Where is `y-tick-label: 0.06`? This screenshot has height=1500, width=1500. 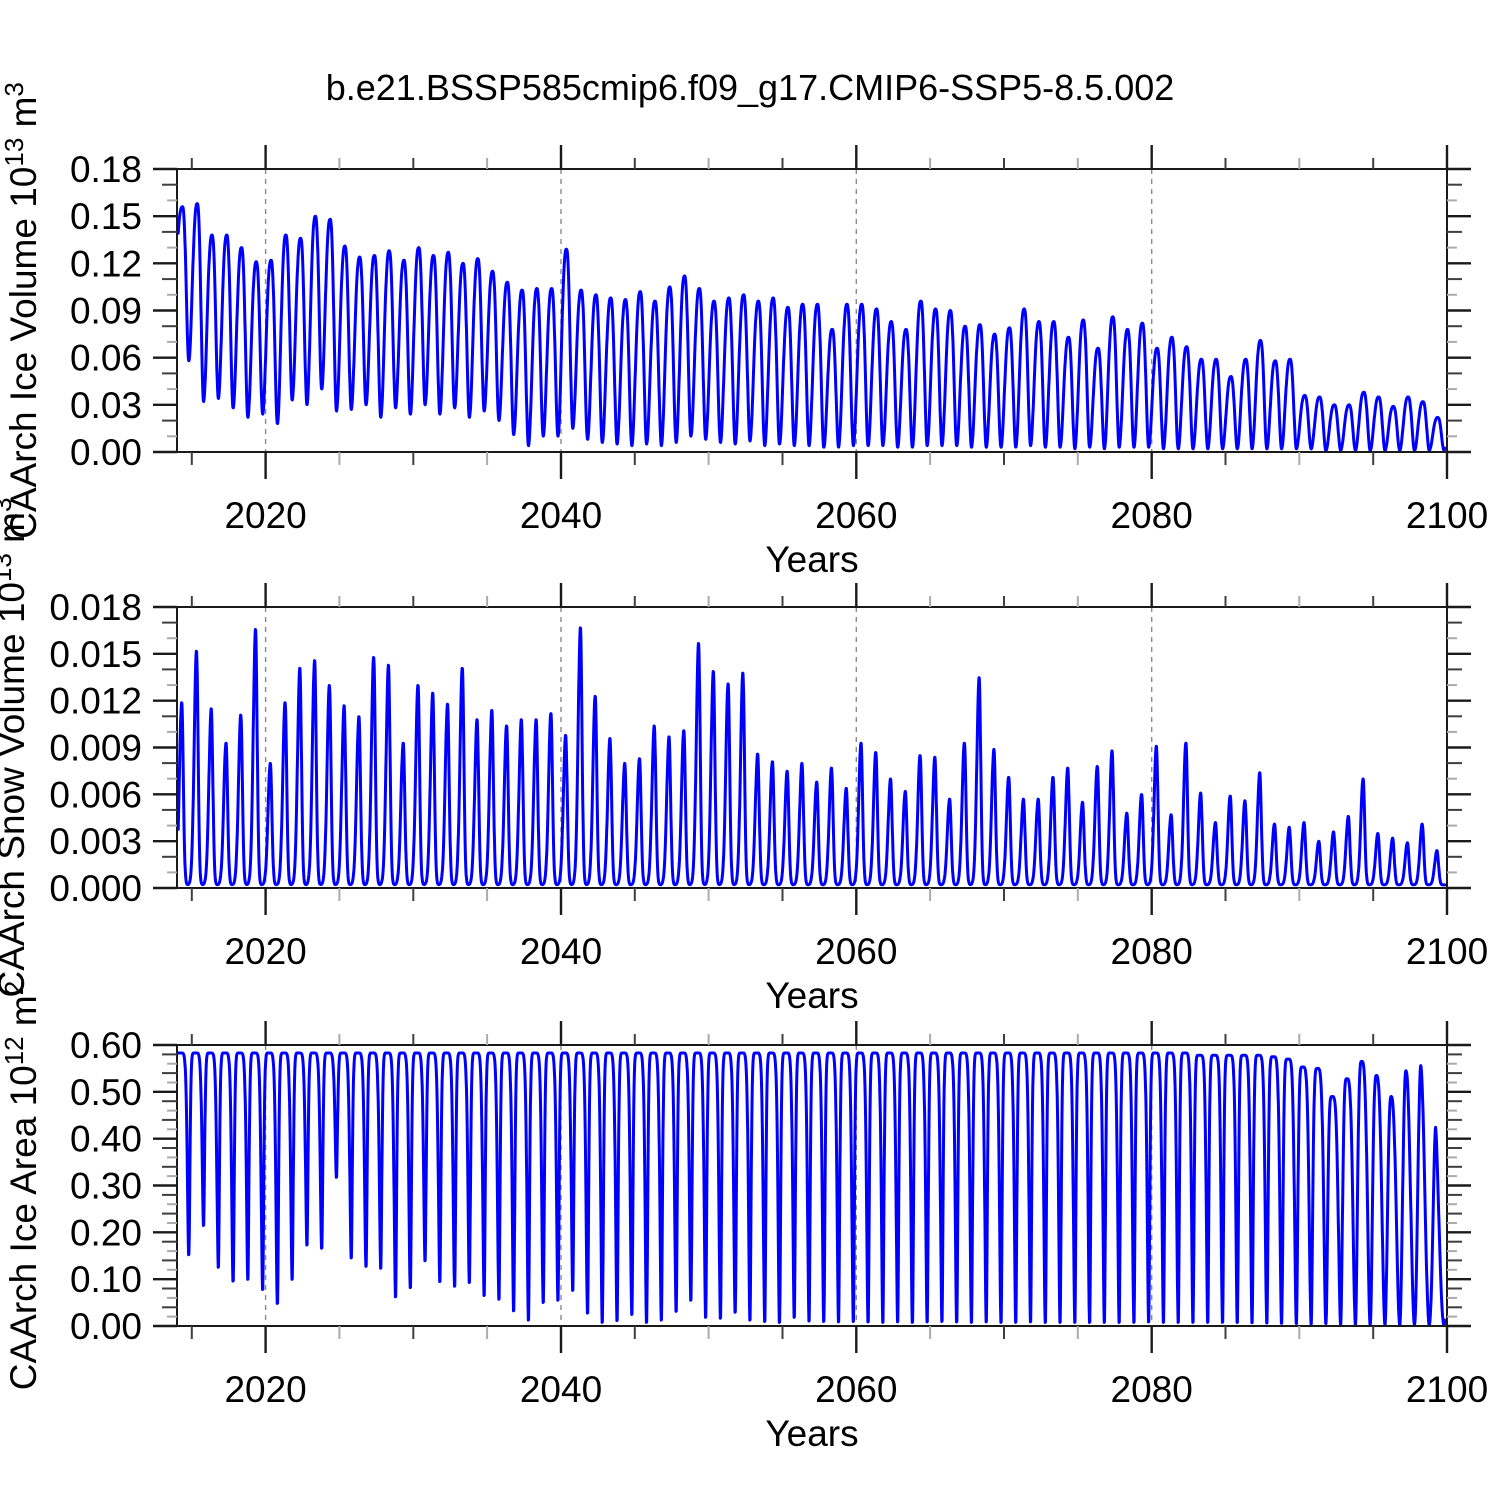
y-tick-label: 0.06 is located at coordinates (106, 358).